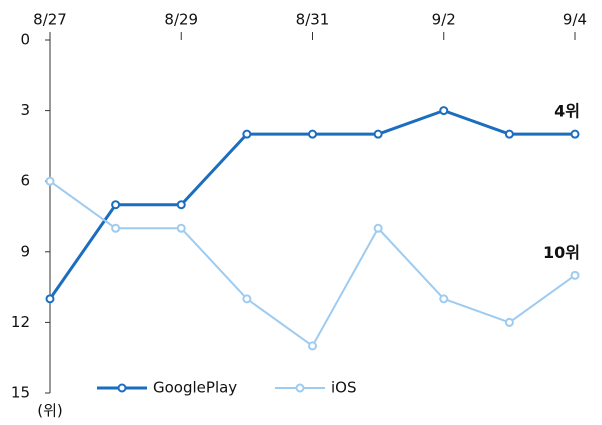  What do you see at coordinates (181, 20) in the screenshot?
I see `x-tick-label: 8/29` at bounding box center [181, 20].